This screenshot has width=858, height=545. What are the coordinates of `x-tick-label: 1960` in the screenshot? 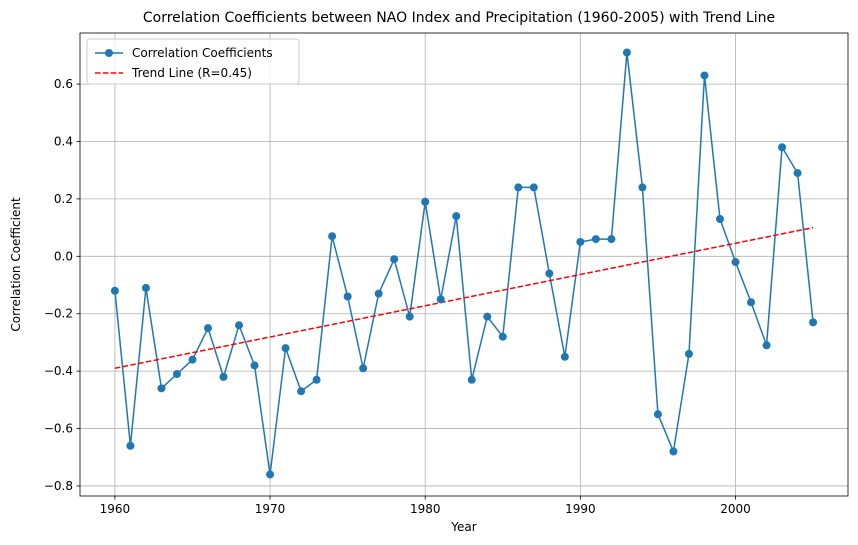 It's located at (115, 509).